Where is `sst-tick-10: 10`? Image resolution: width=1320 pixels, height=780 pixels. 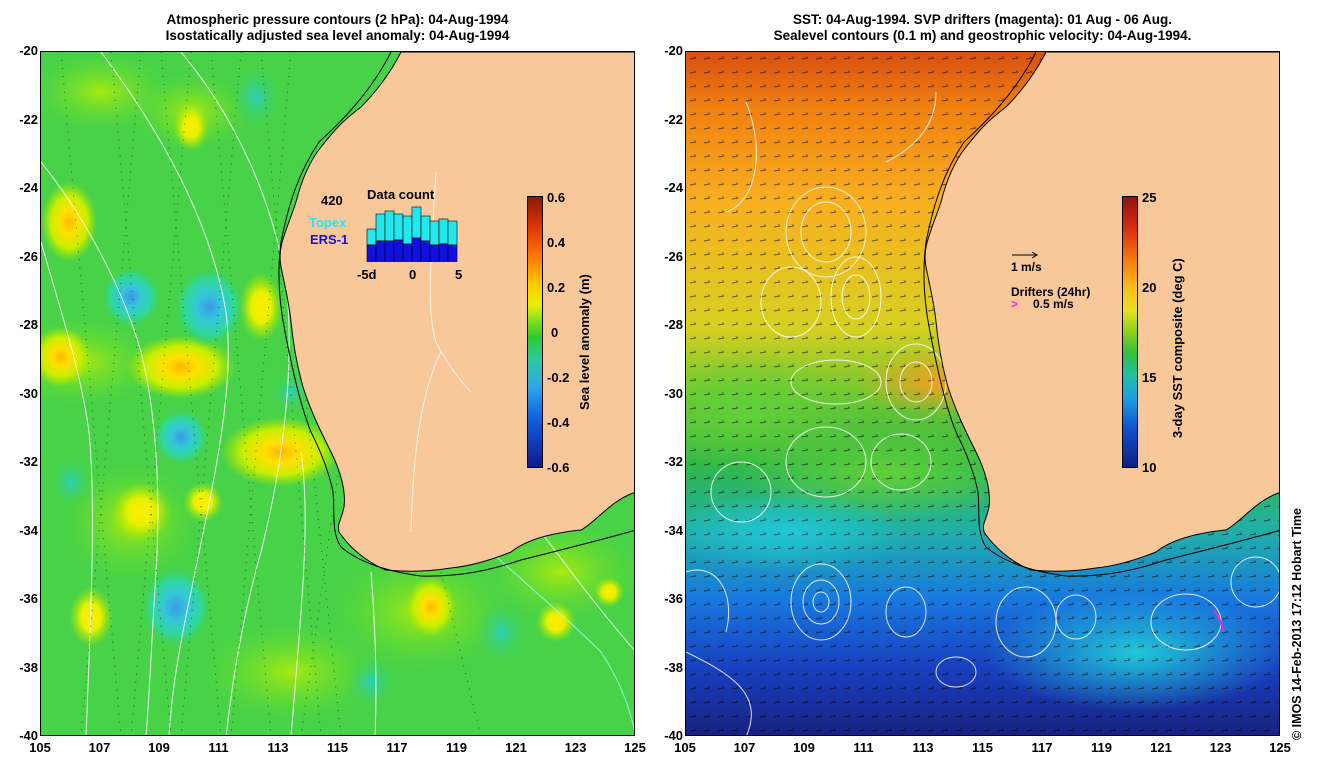
sst-tick-10: 10 is located at coordinates (1149, 467).